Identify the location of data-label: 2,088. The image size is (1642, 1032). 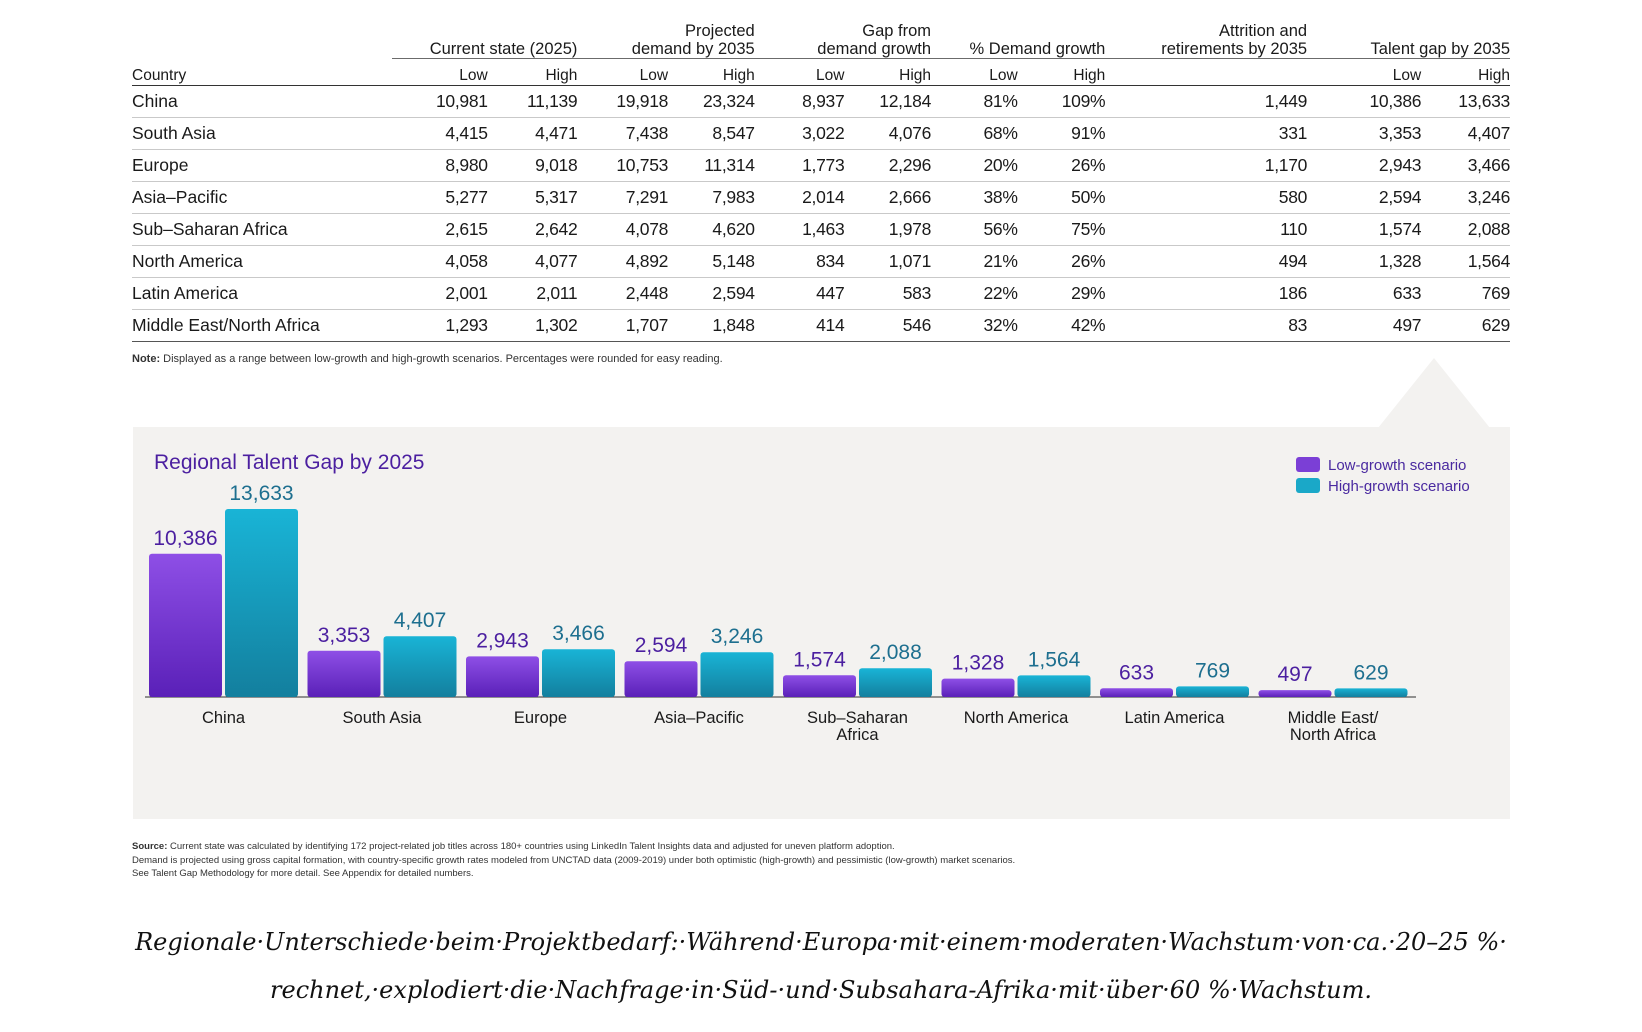
(895, 652).